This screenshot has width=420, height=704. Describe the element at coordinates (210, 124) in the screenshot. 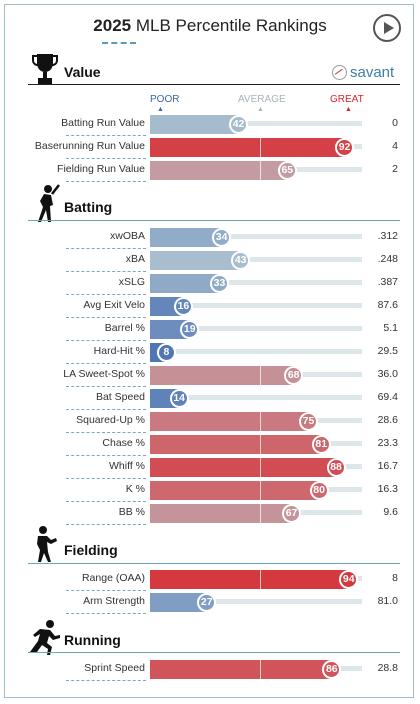

I see `metric-row: Batting Run Value 42 0` at that location.